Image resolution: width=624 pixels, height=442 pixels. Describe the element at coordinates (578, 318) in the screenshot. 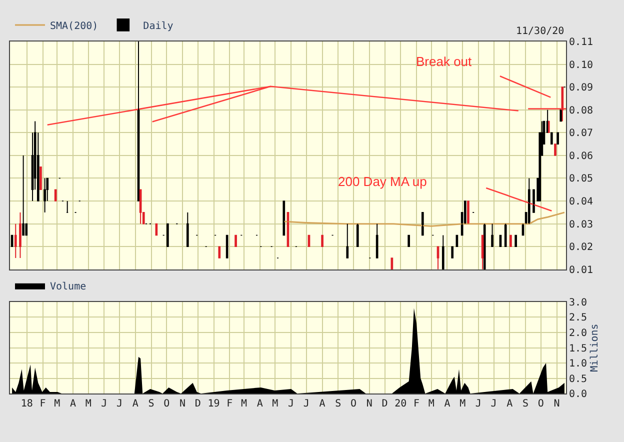

I see `y-tick-label: 2.5` at that location.